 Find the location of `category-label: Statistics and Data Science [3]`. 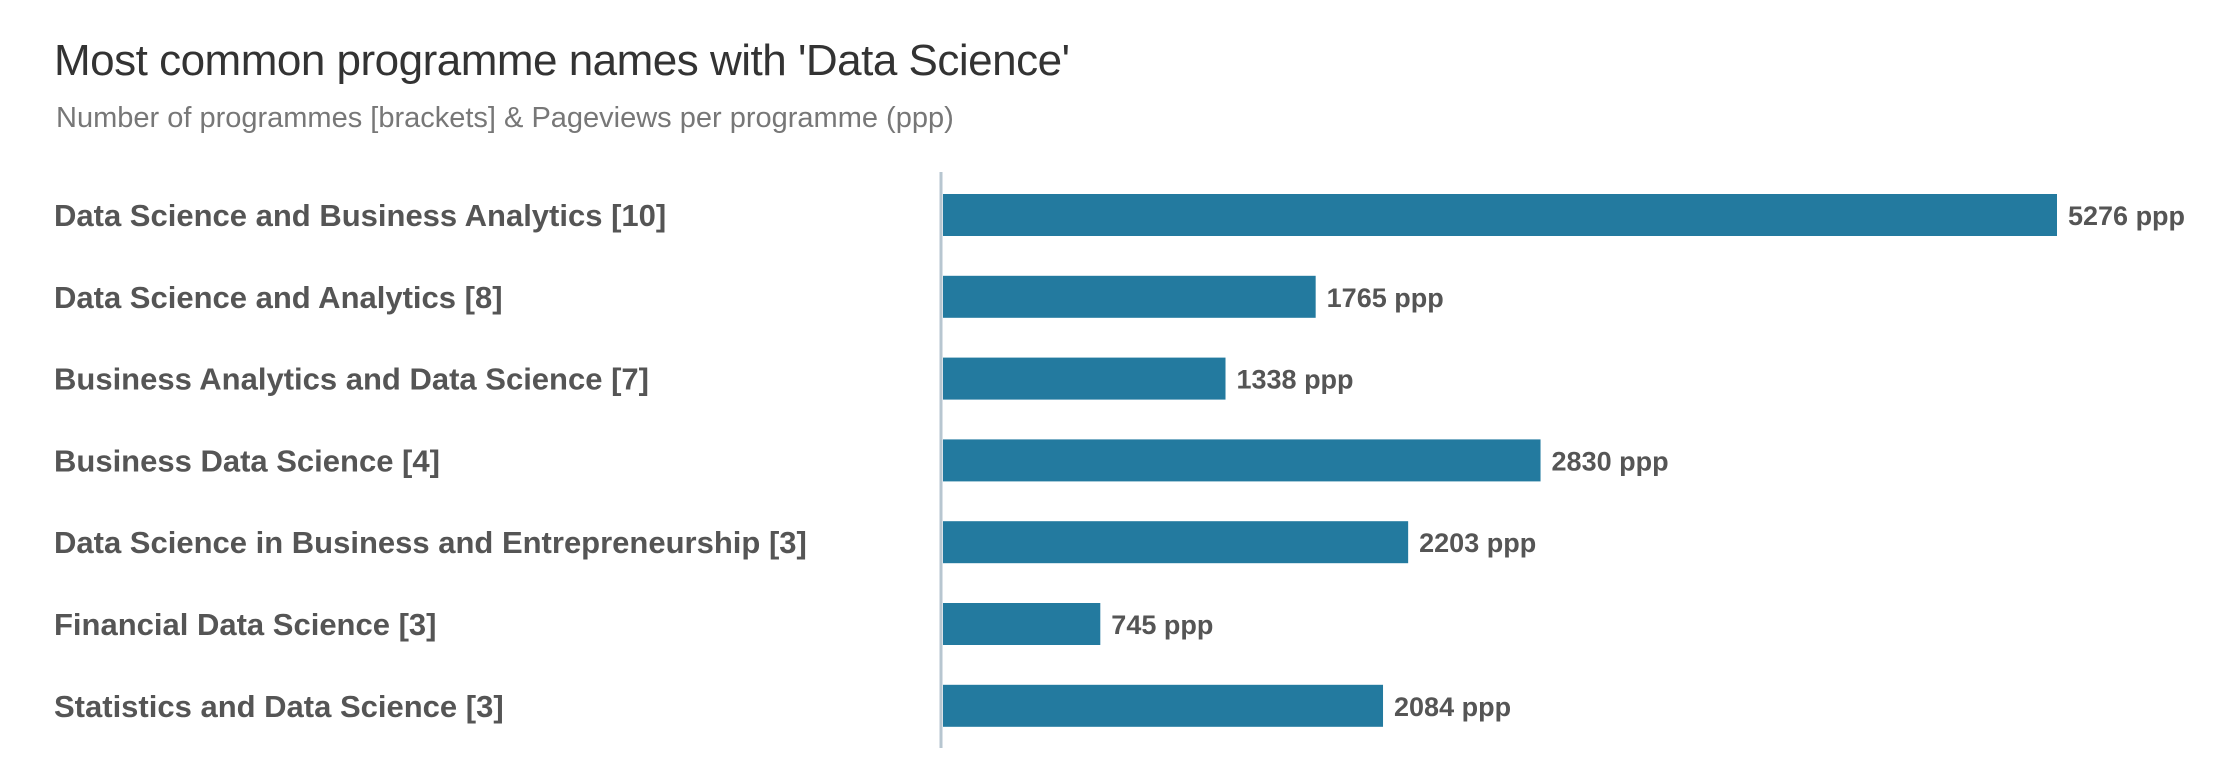

category-label: Statistics and Data Science [3] is located at coordinates (279, 706).